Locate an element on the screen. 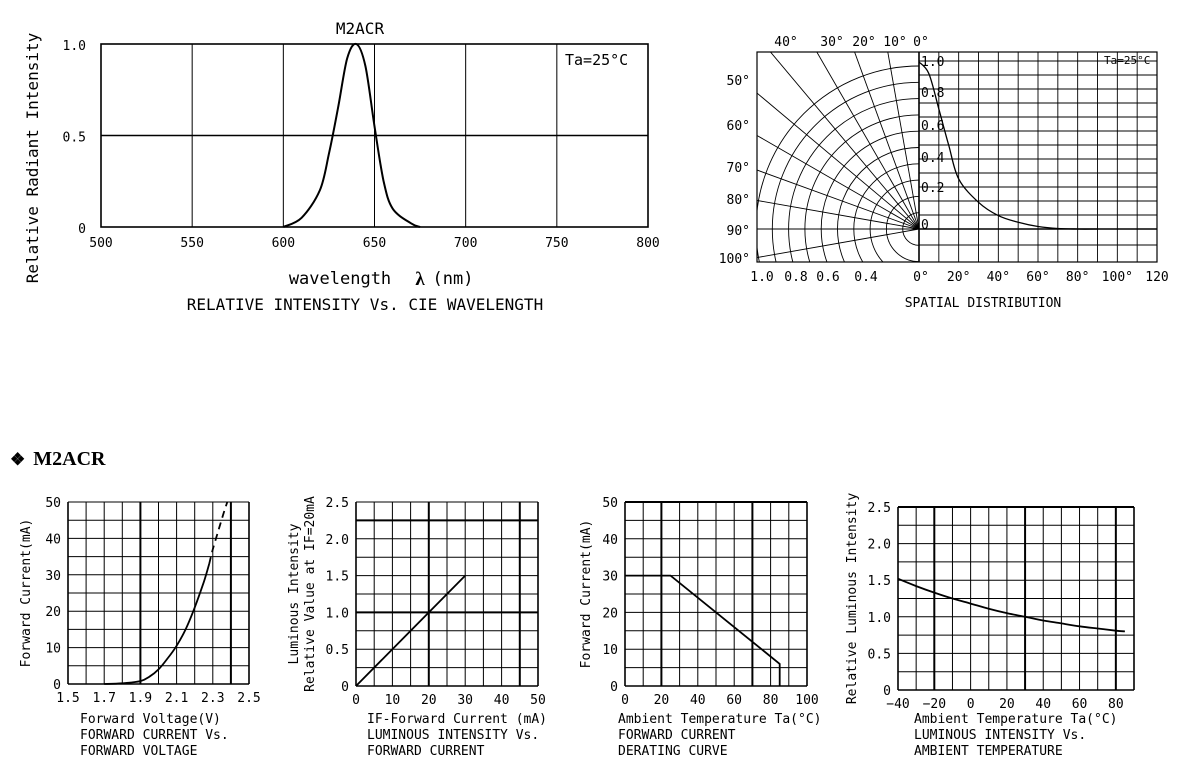 The width and height of the screenshot is (1184, 776). lambda-symbol: λ is located at coordinates (420, 279).